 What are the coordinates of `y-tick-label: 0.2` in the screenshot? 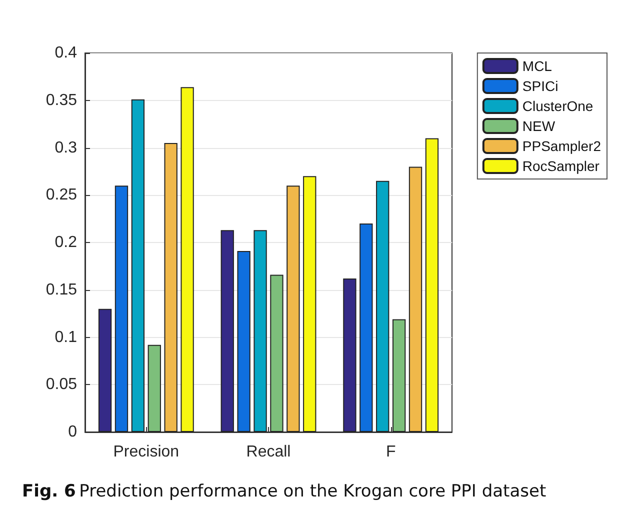 It's located at (66, 242).